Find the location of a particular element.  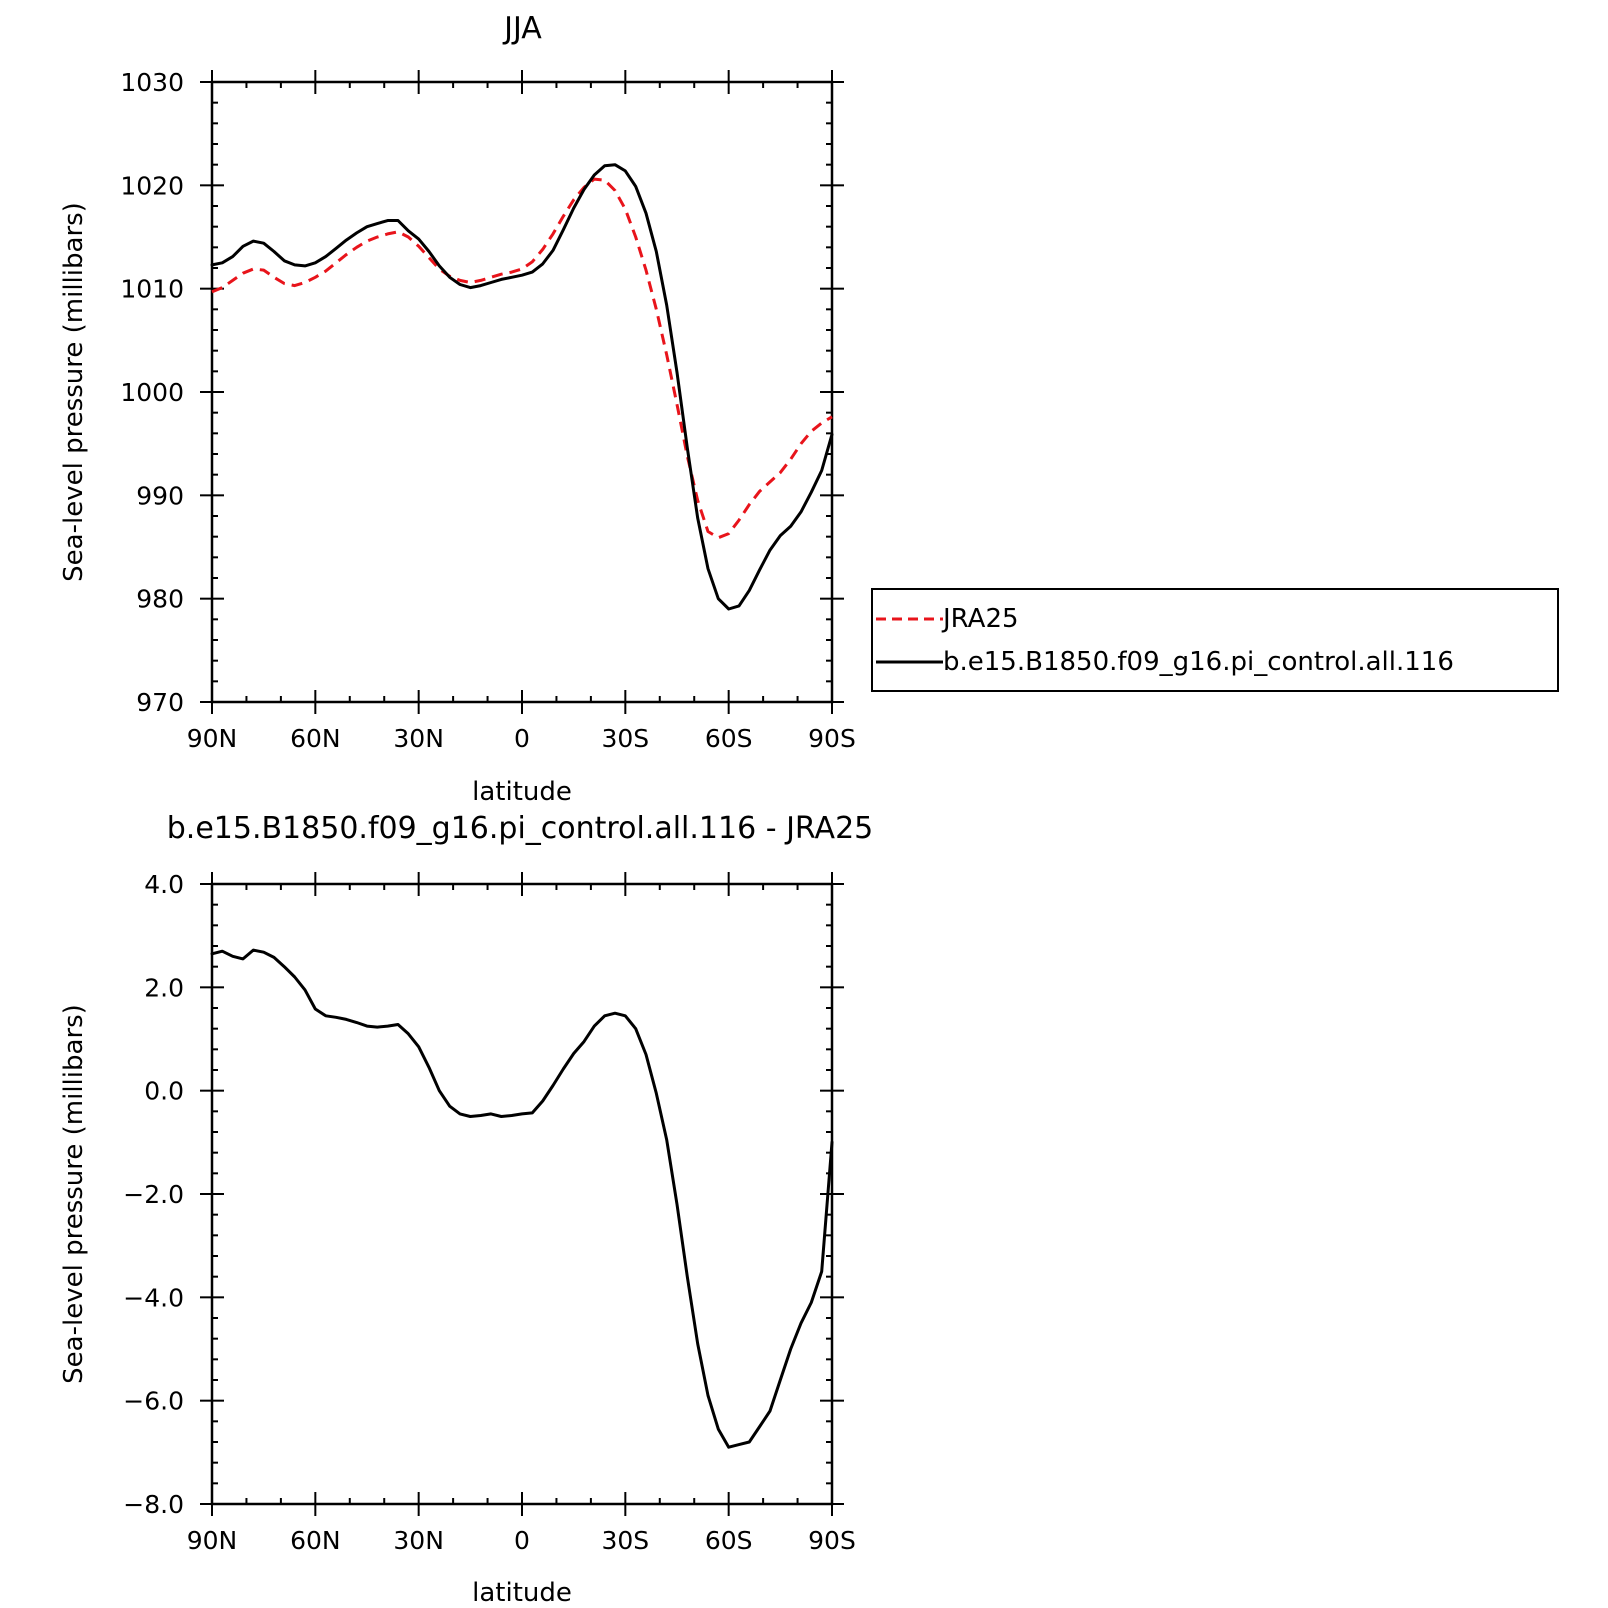

bottom-y-tick-label: 0.0 is located at coordinates (164, 1091).